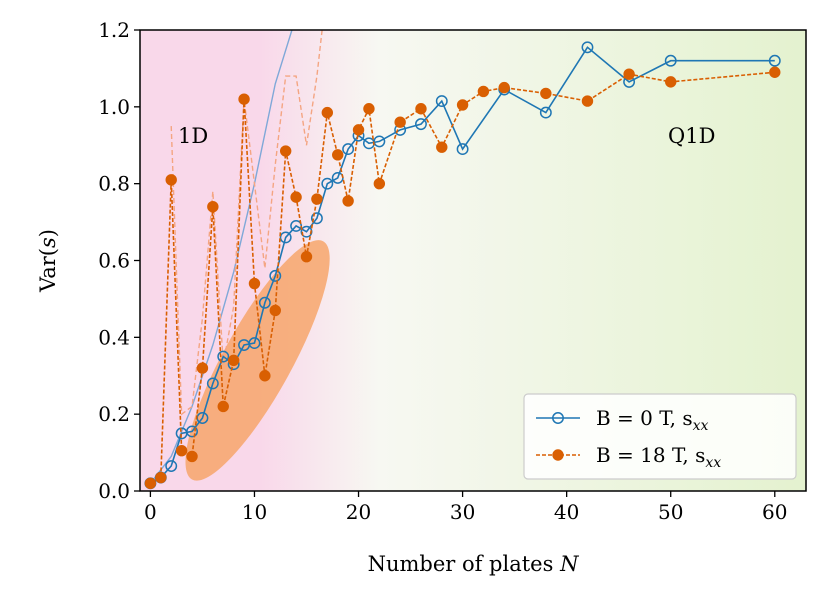 The width and height of the screenshot is (830, 593). What do you see at coordinates (650, 455) in the screenshot?
I see `legend-label-main: B = 18 T, s` at bounding box center [650, 455].